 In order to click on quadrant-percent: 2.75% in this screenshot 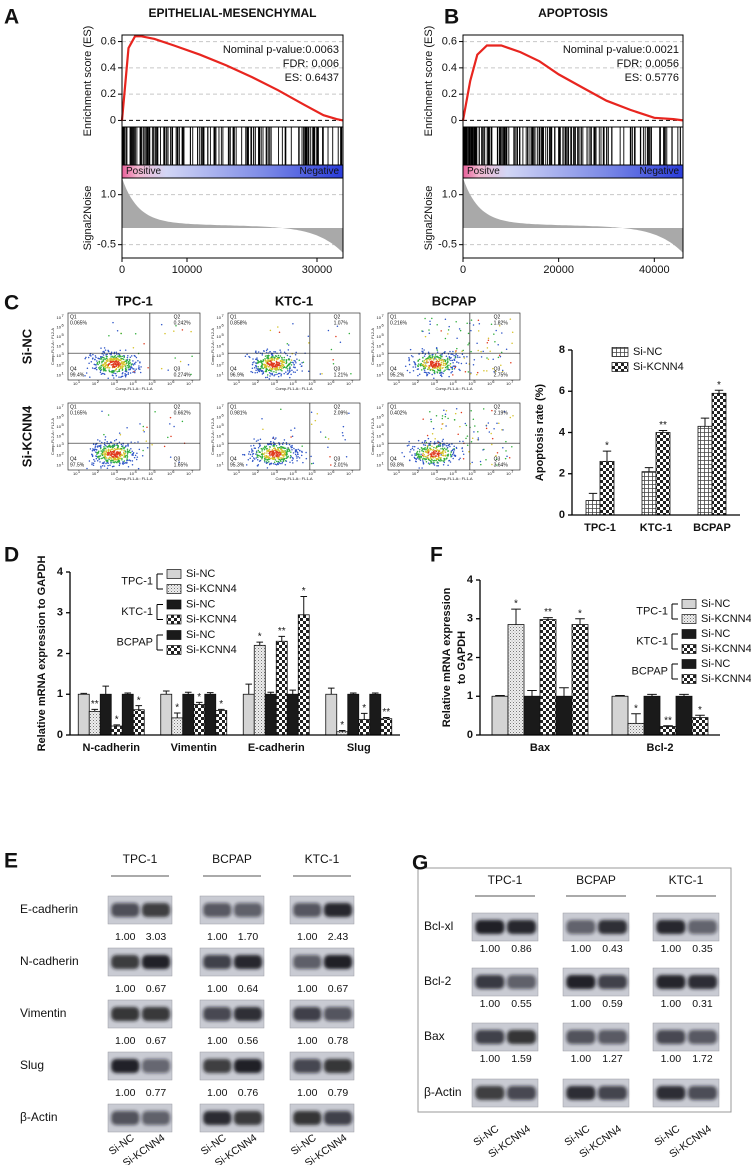, I will do `click(501, 375)`.